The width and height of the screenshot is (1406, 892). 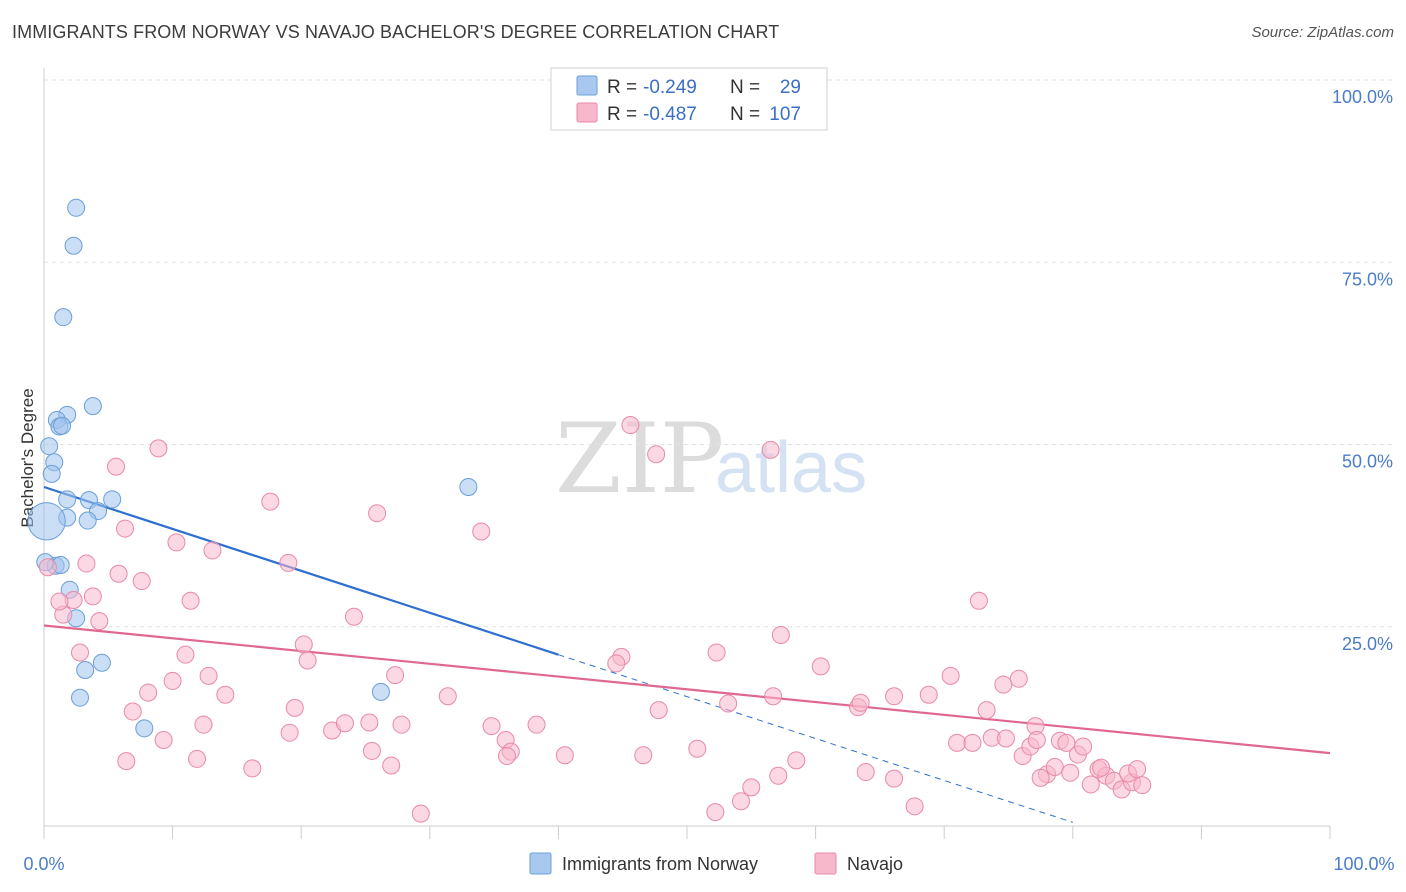 I want to click on bottom-legend: Immigrants from Norway Navajo, so click(x=716, y=863).